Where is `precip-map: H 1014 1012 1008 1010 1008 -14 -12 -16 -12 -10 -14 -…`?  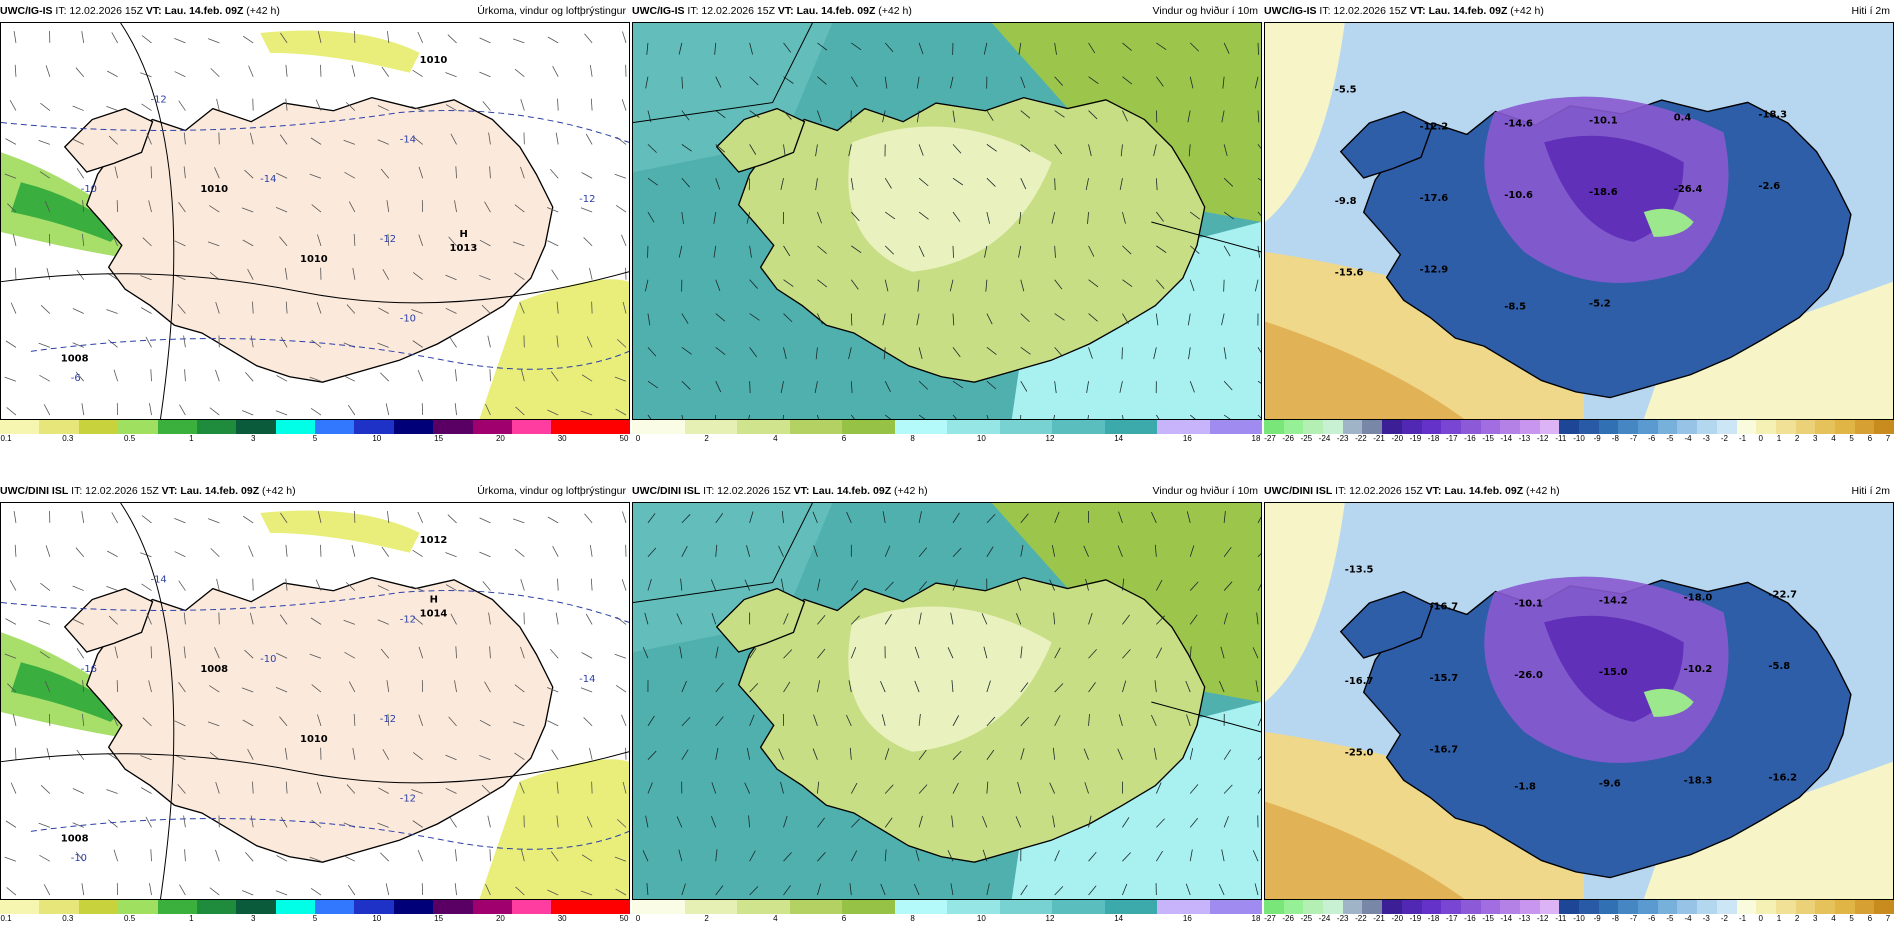
precip-map: H 1014 1012 1008 1010 1008 -14 -12 -16 -12 -10 -14 -… is located at coordinates (315, 701).